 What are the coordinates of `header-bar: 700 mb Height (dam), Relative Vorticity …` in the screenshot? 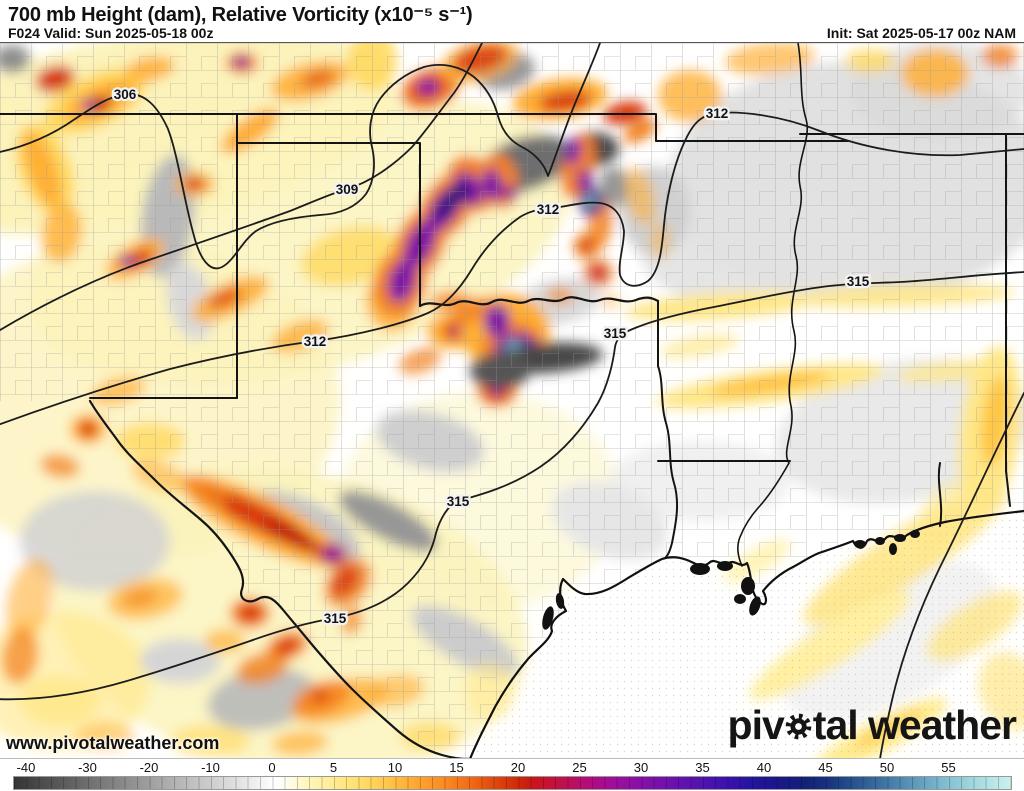 It's located at (512, 21).